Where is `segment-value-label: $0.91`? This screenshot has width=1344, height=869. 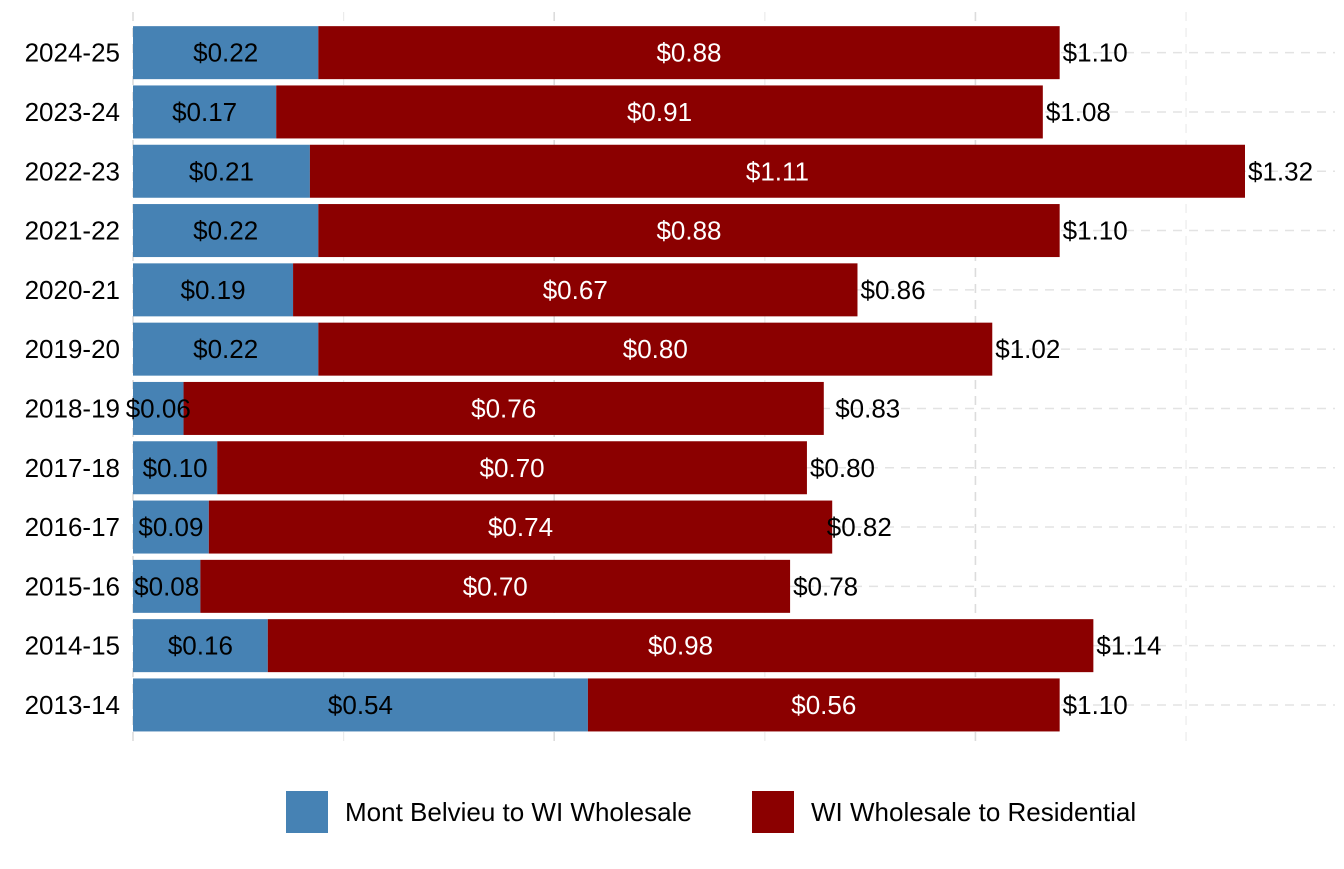 segment-value-label: $0.91 is located at coordinates (659, 112).